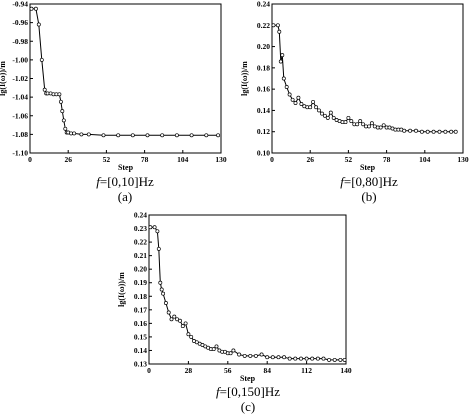 The height and width of the screenshot is (417, 474). I want to click on panel-label: (c), so click(248, 406).